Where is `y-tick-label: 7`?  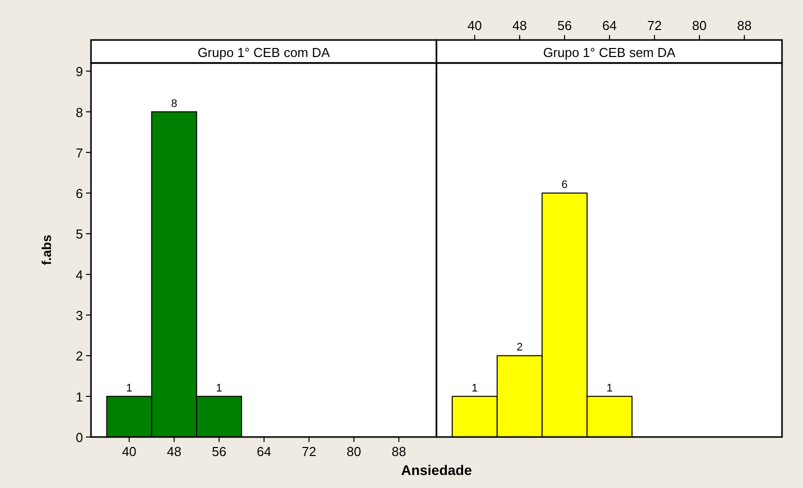 y-tick-label: 7 is located at coordinates (79, 152).